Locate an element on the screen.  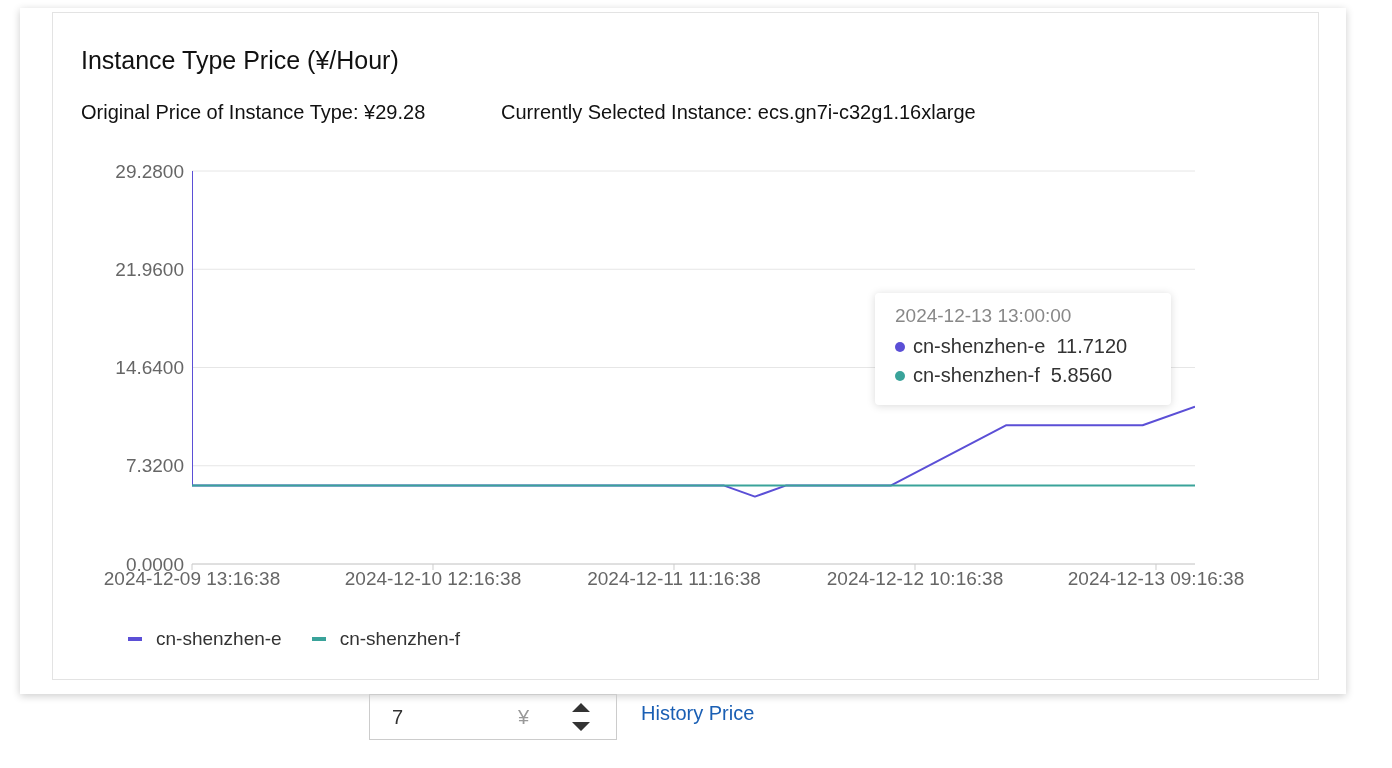
tooltip-panel: 2024-12-13 13:00:00 cn-shenzhen-e 11.7120 cn-shenzhen-f 5.8560 is located at coordinates (1023, 349).